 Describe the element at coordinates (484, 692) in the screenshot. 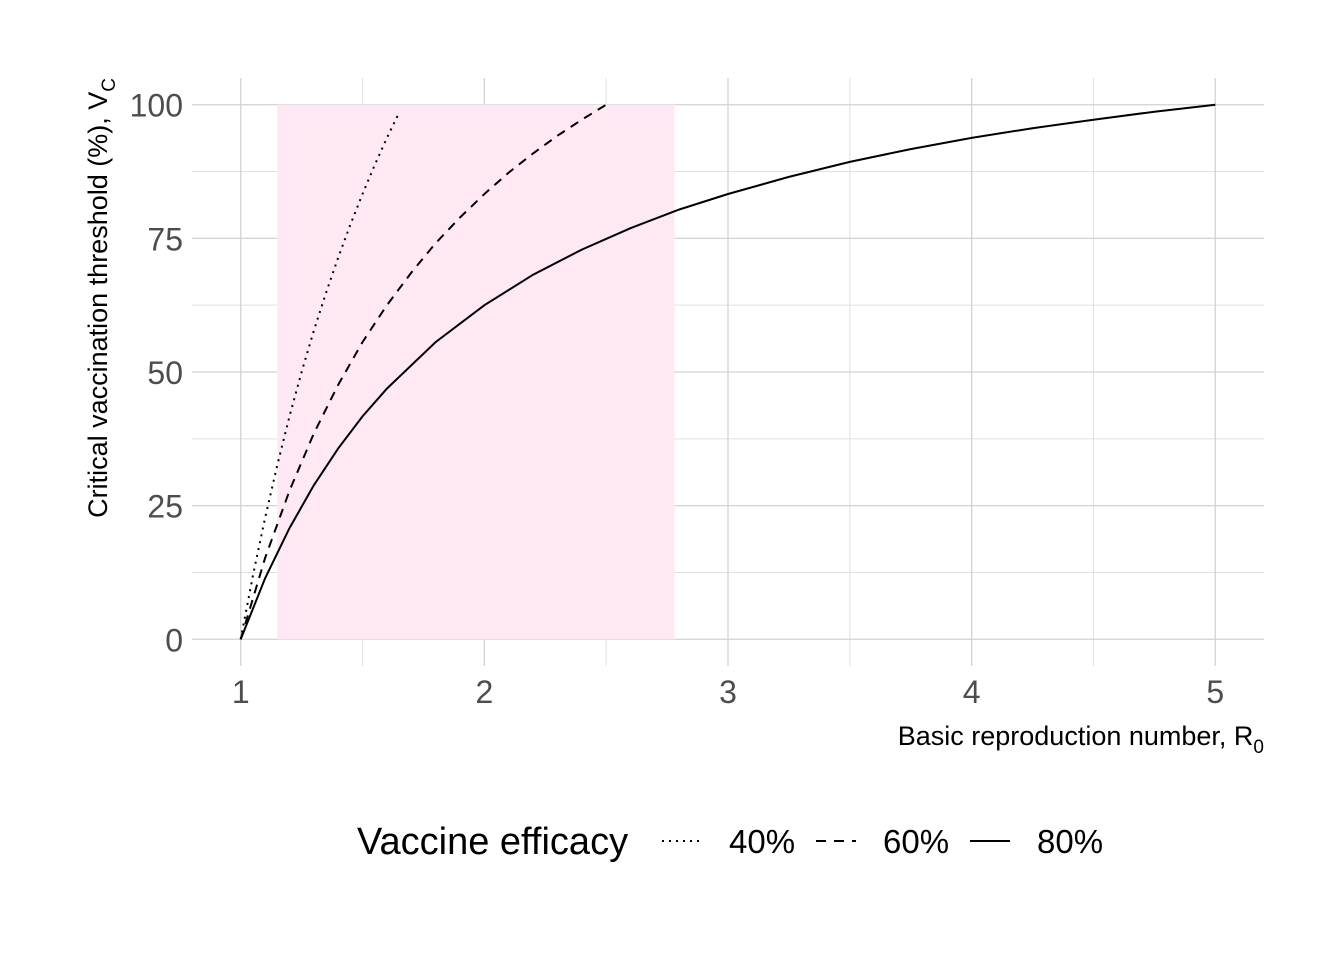

I see `x-tick-label: 2` at that location.